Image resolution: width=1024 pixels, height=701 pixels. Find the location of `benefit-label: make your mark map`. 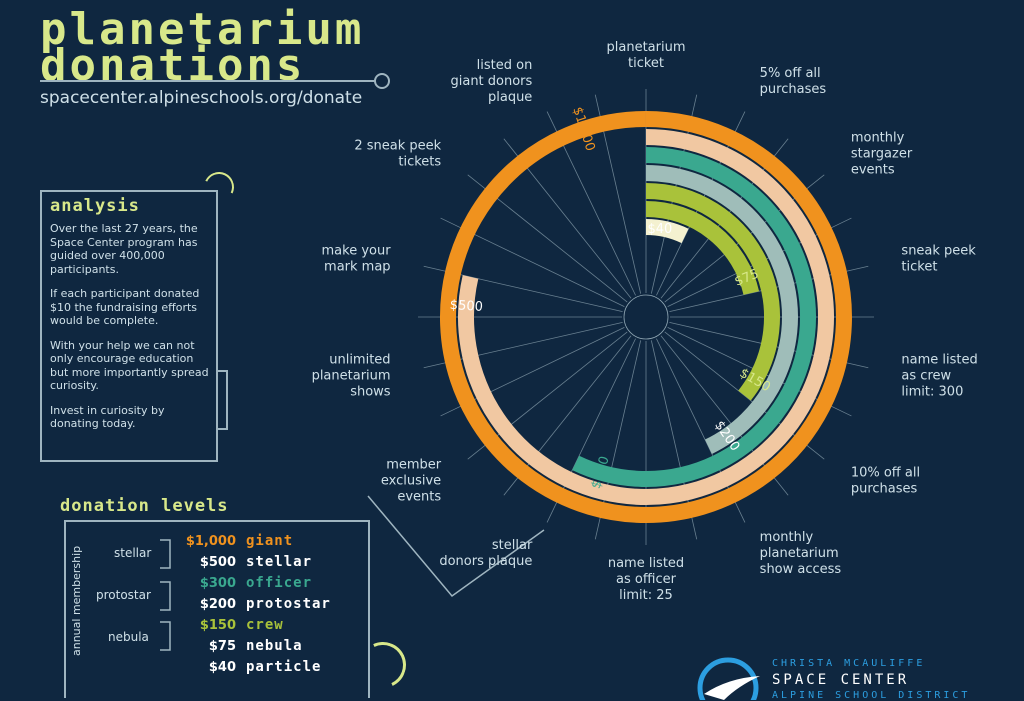

benefit-label: make your mark map is located at coordinates (357, 259).